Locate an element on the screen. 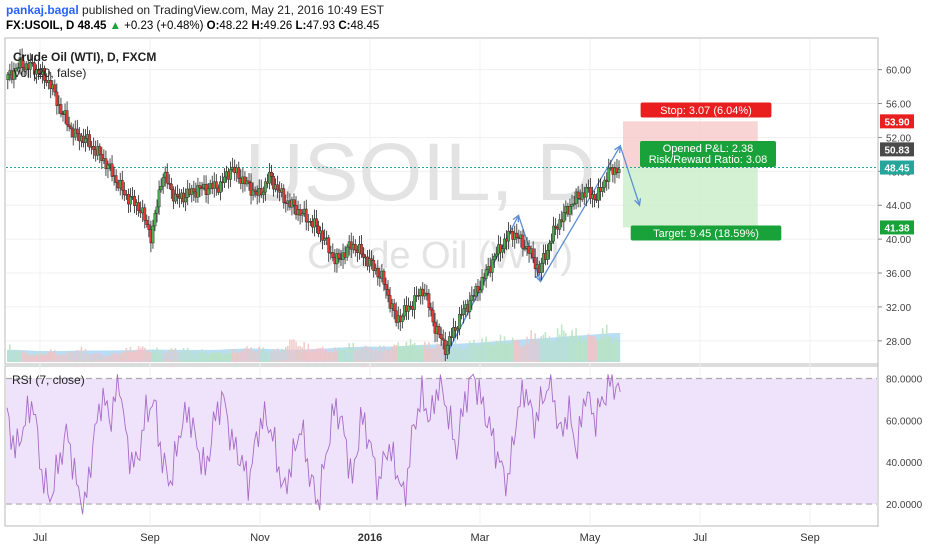 The width and height of the screenshot is (932, 550). price-badge is located at coordinates (897, 167).